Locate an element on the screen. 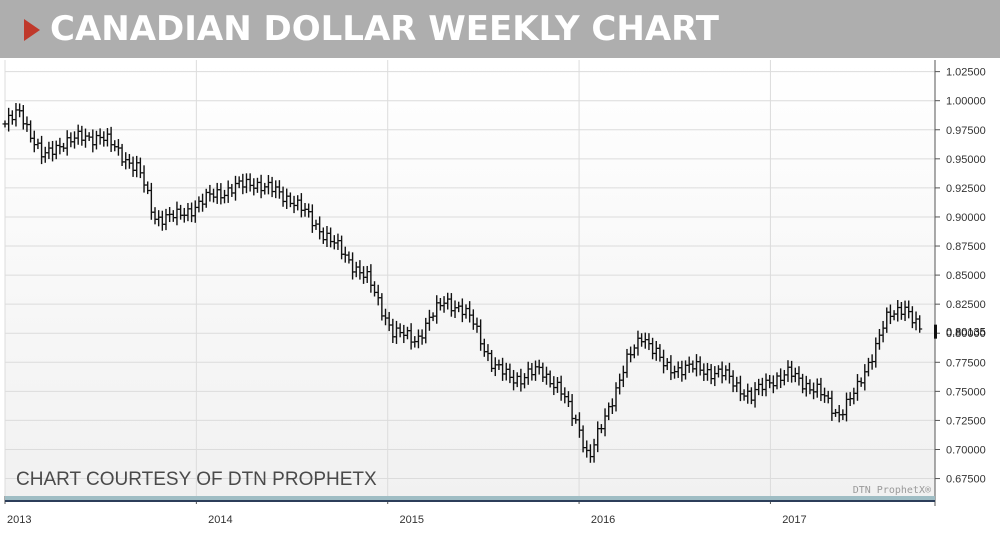 This screenshot has width=1000, height=534. y-tick-label: 1.00000 is located at coordinates (966, 102).